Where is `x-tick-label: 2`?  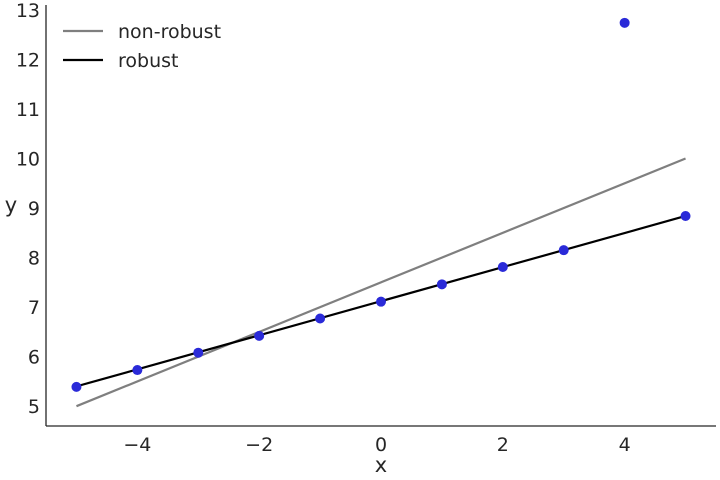
x-tick-label: 2 is located at coordinates (503, 445).